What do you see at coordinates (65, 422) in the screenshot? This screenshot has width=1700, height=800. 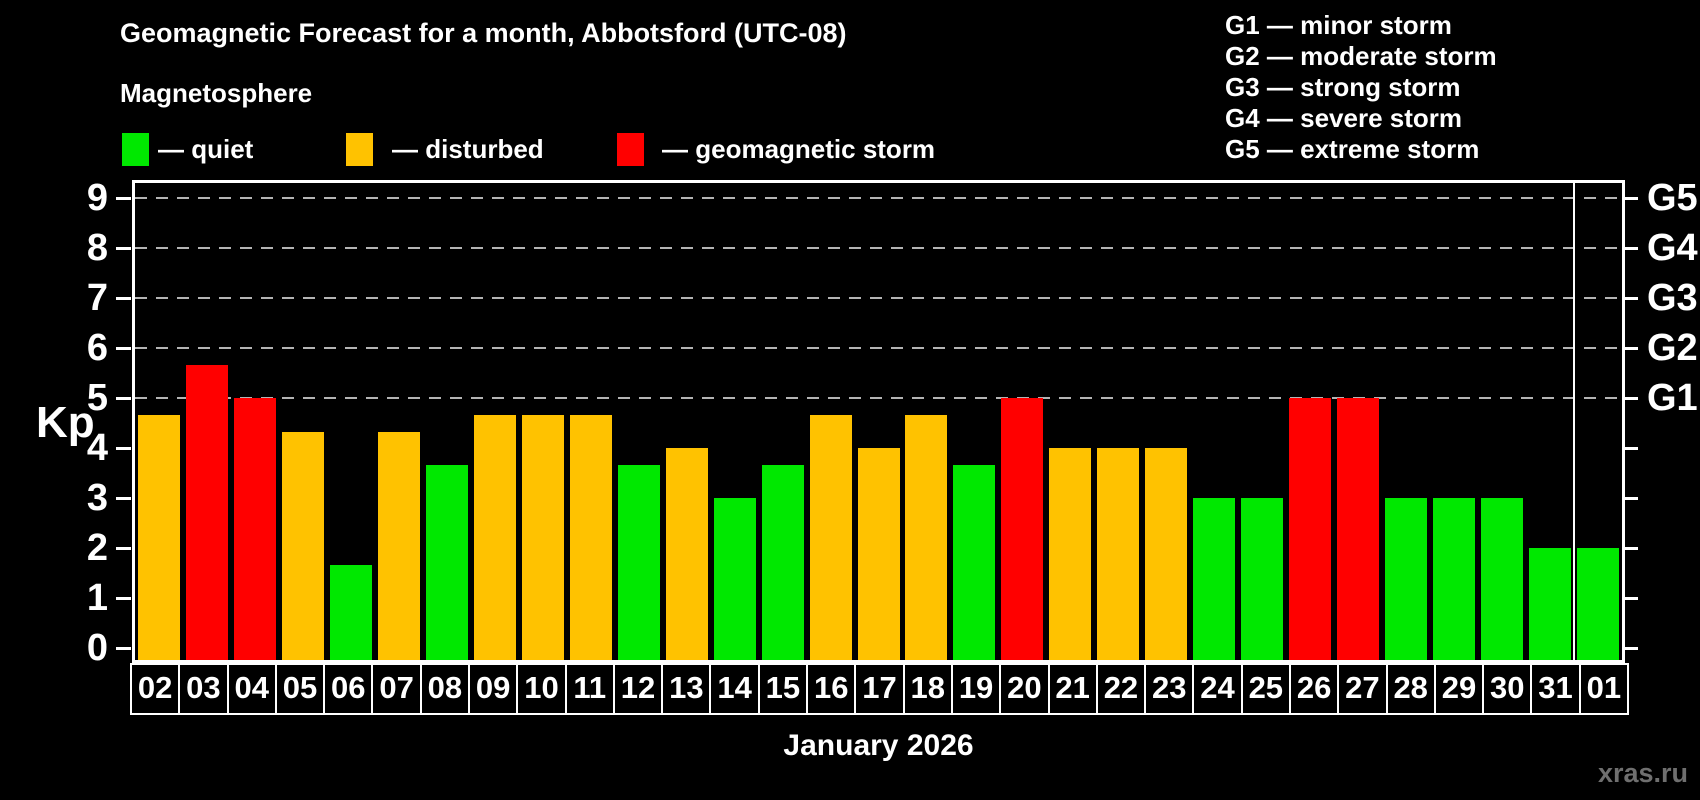 I see `y-axis-title: Kp` at bounding box center [65, 422].